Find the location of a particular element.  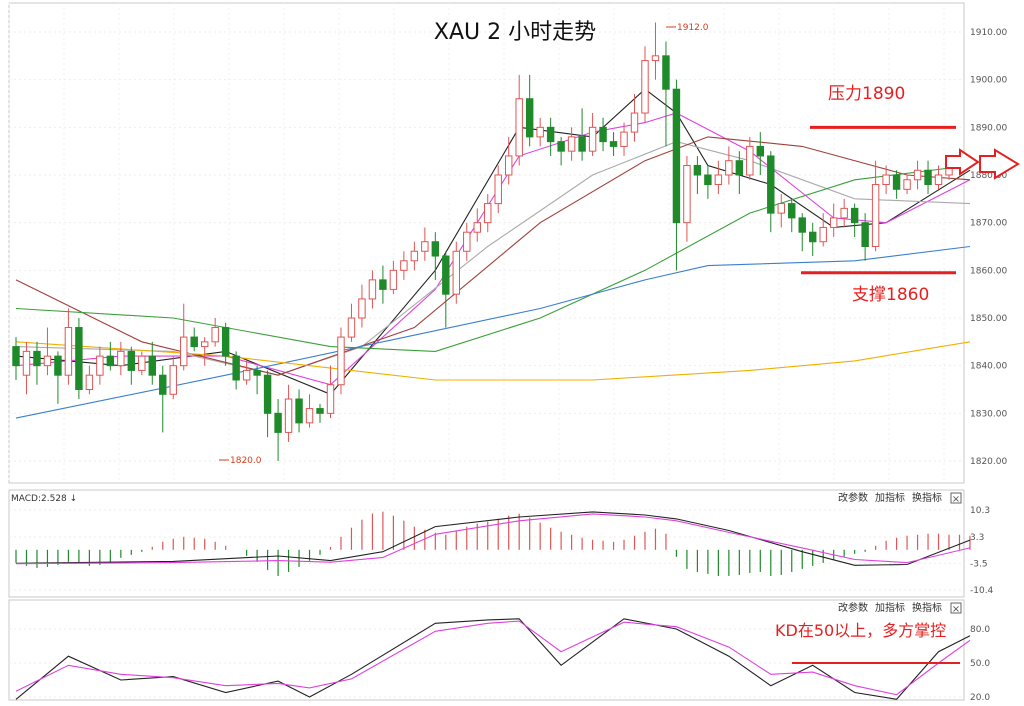

y-tick-label: 1840.00 is located at coordinates (988, 367).